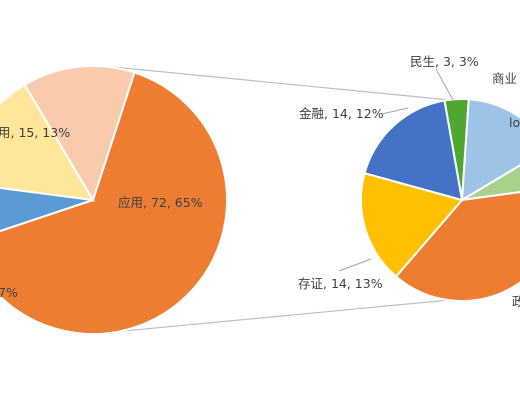 This screenshot has height=400, width=520. Describe the element at coordinates (514, 122) in the screenshot. I see `data-label-iot: loT` at that location.